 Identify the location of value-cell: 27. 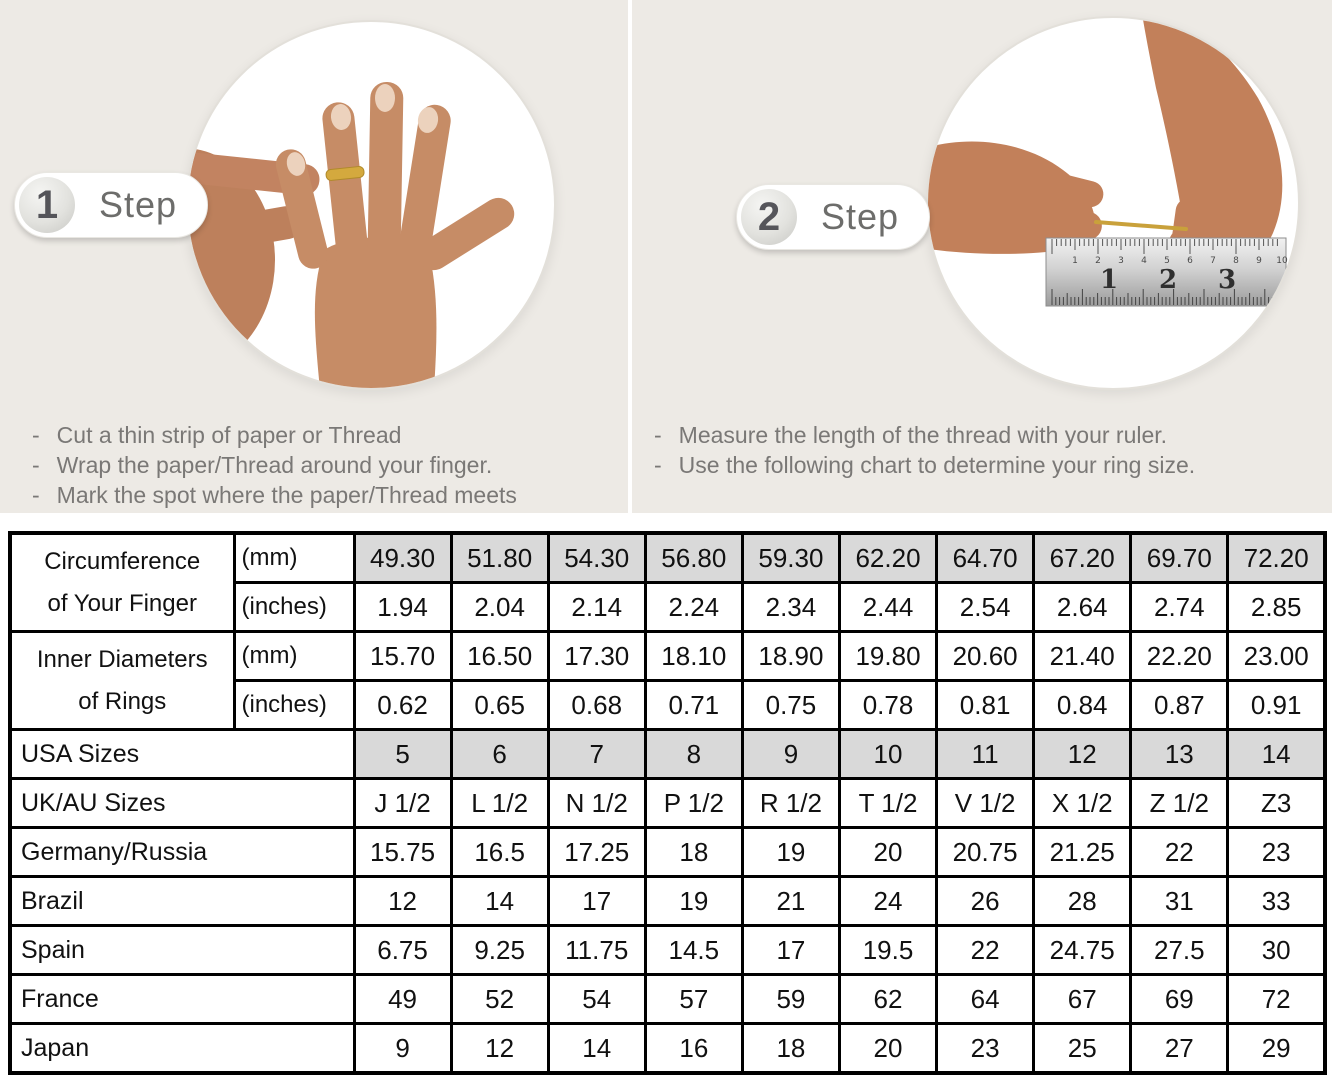
(1179, 1048).